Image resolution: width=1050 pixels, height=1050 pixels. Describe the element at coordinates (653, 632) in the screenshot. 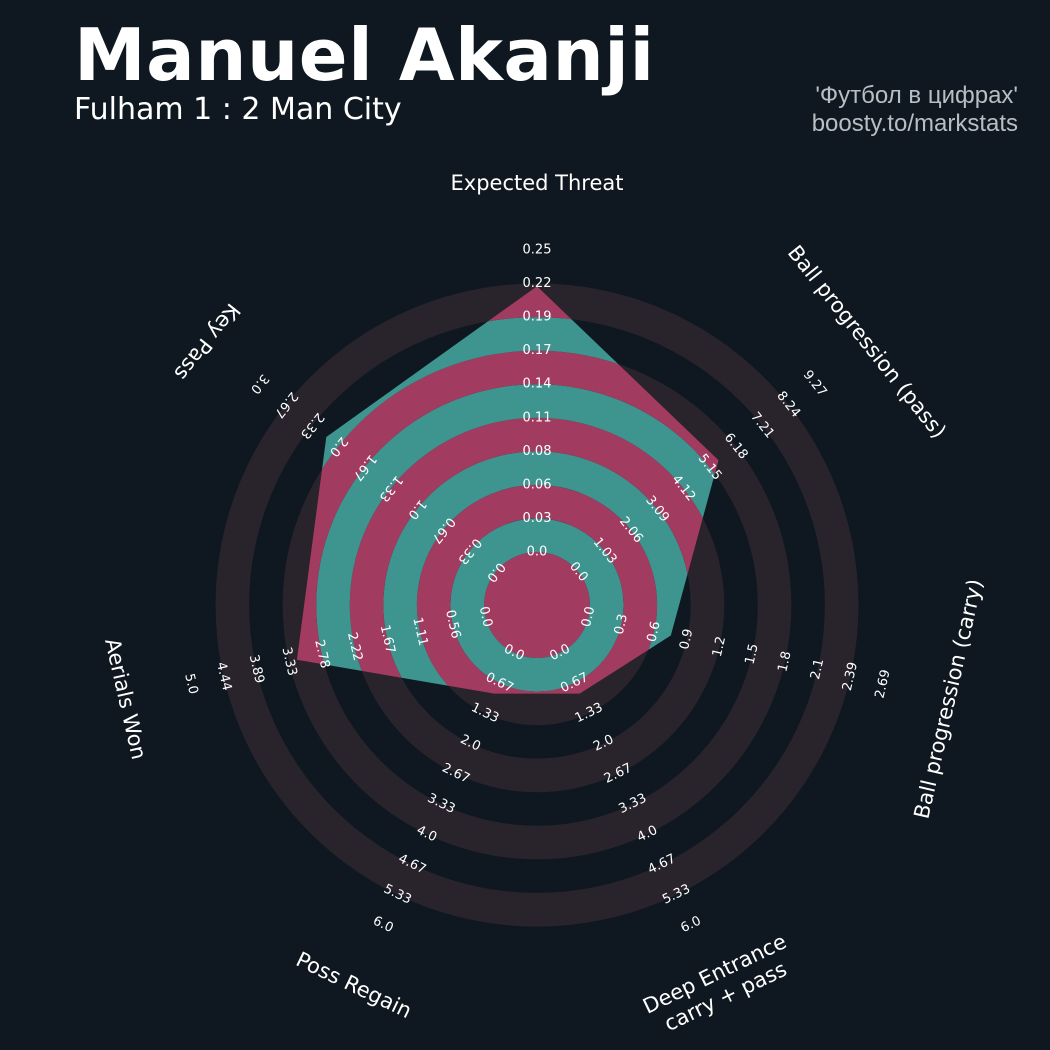

I see `tick-label: 0.6` at that location.